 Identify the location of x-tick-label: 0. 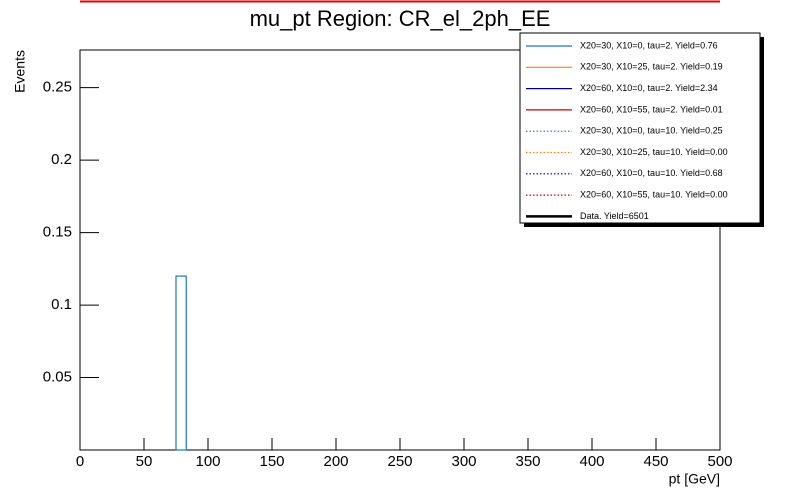
(80, 461).